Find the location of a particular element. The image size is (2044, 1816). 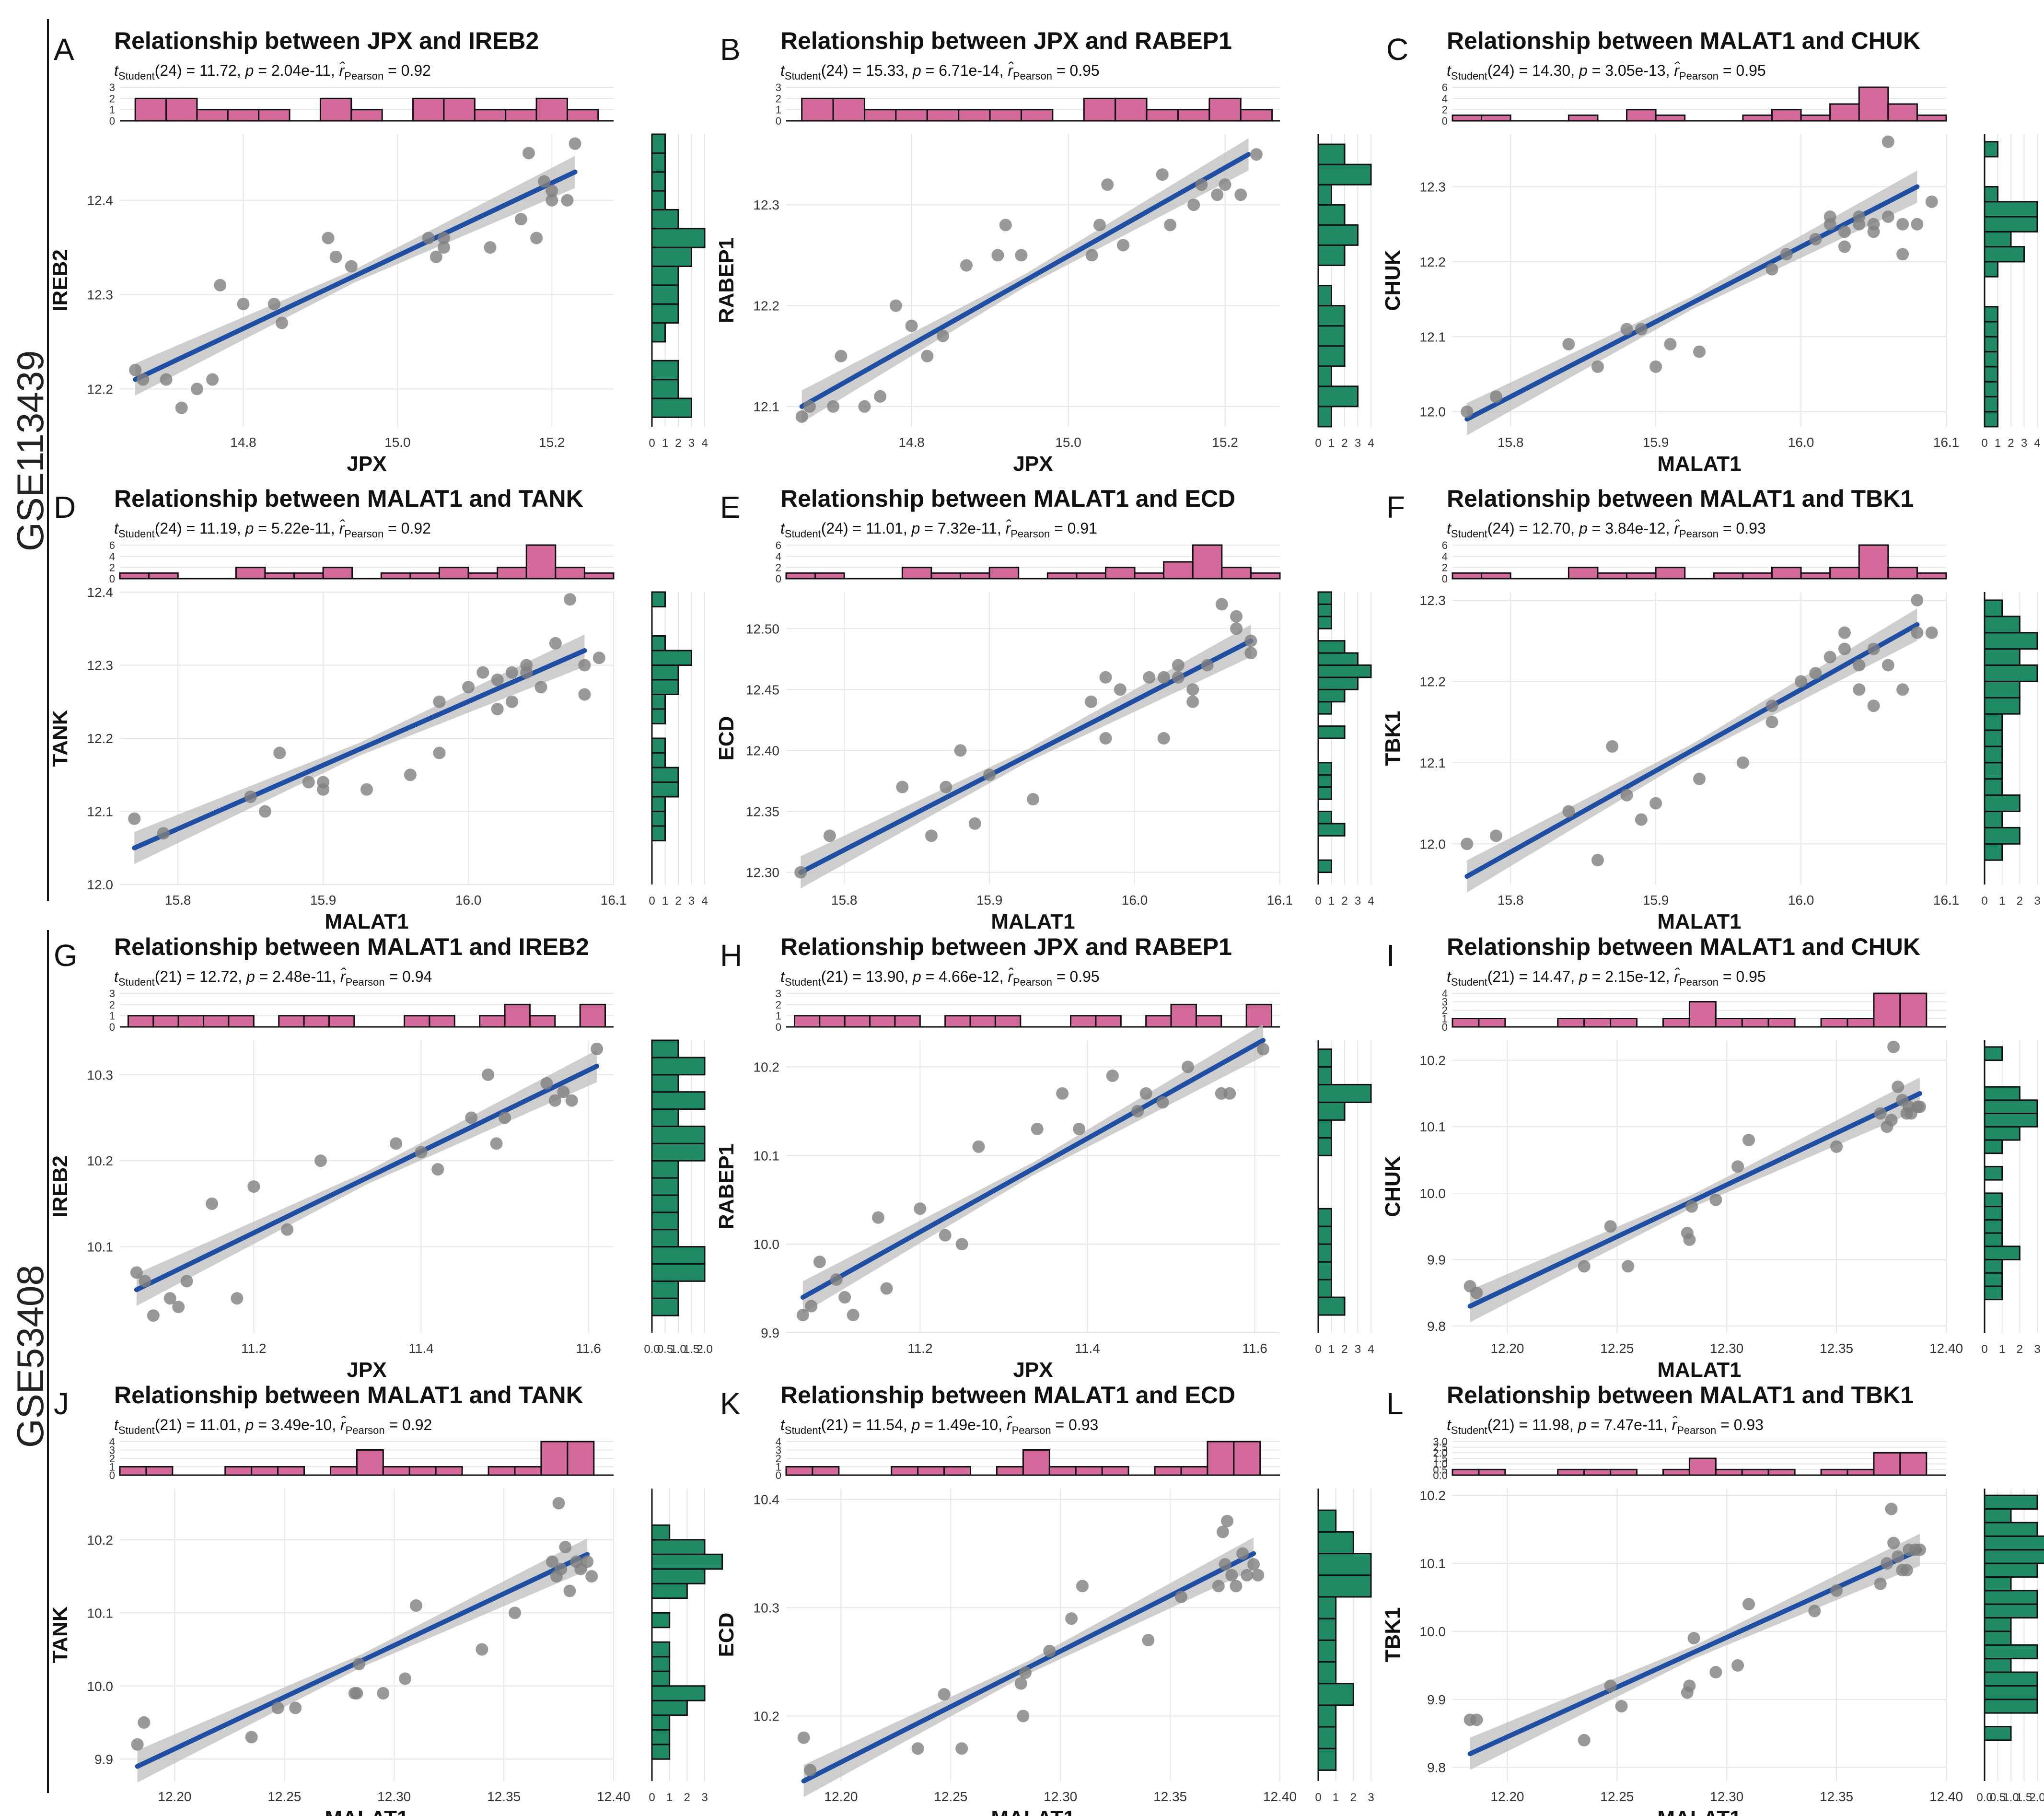

panel-title: Relationship between MALAT1 and CHUK is located at coordinates (1683, 40).